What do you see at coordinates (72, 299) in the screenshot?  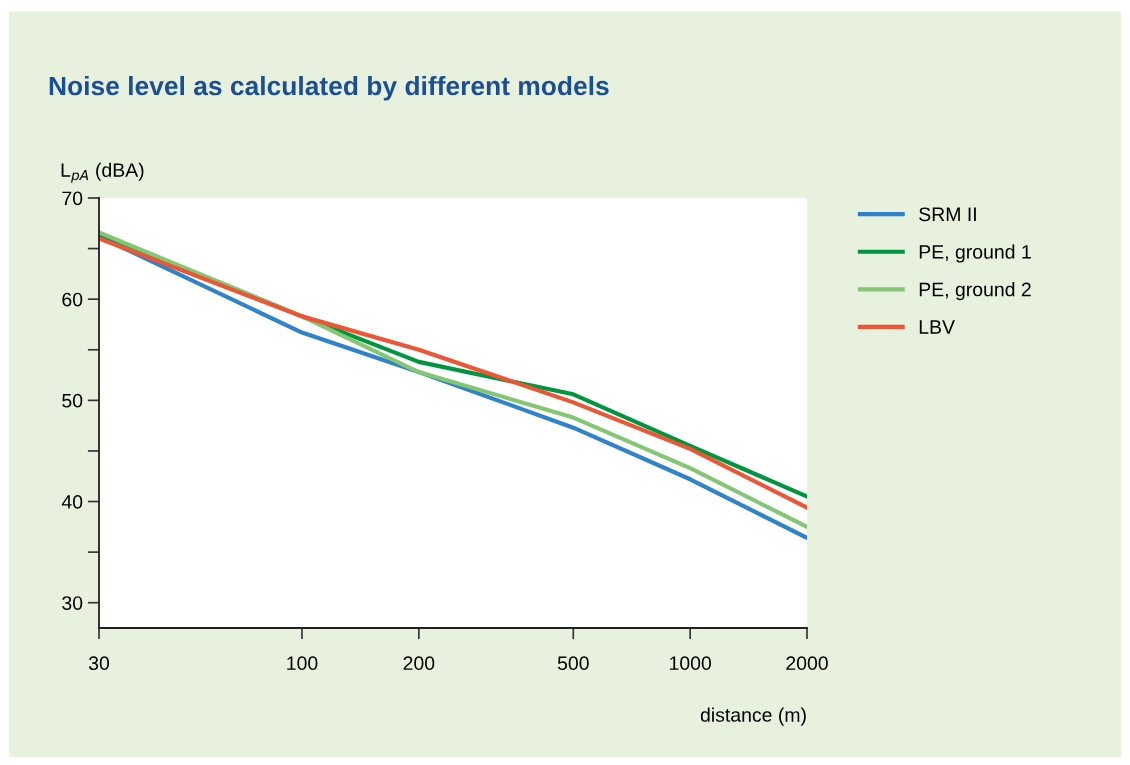 I see `y-tick-label: 60` at bounding box center [72, 299].